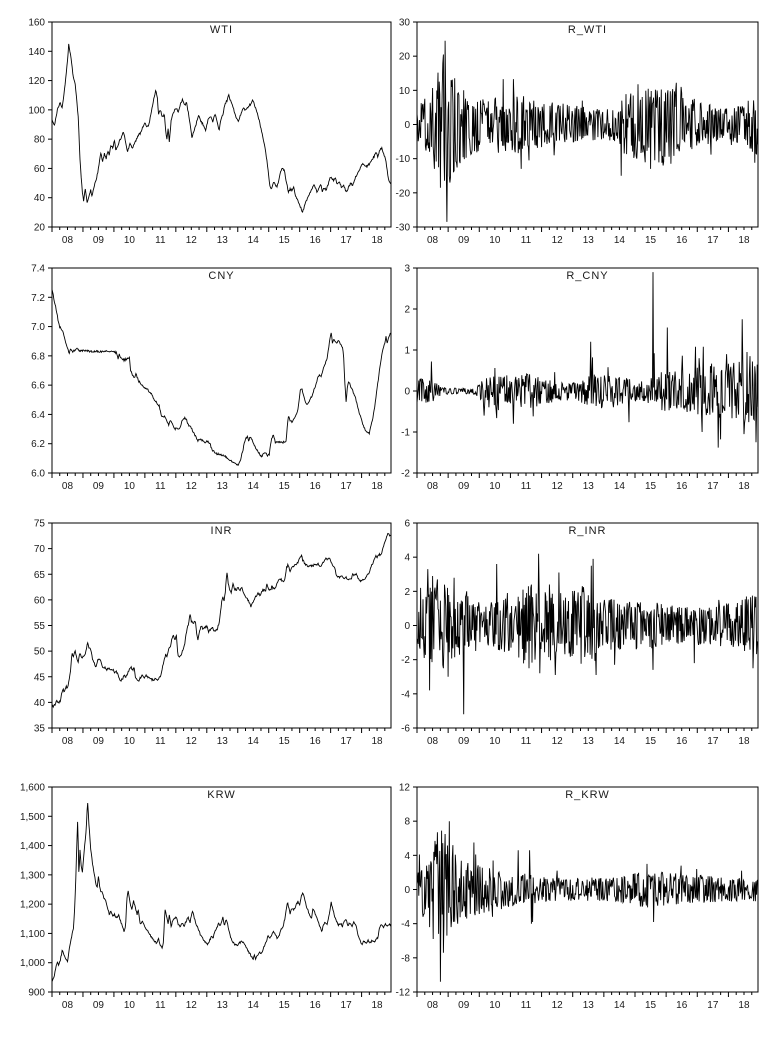 The image size is (781, 1040). What do you see at coordinates (36, 23) in the screenshot?
I see `svg-text: 160` at bounding box center [36, 23].